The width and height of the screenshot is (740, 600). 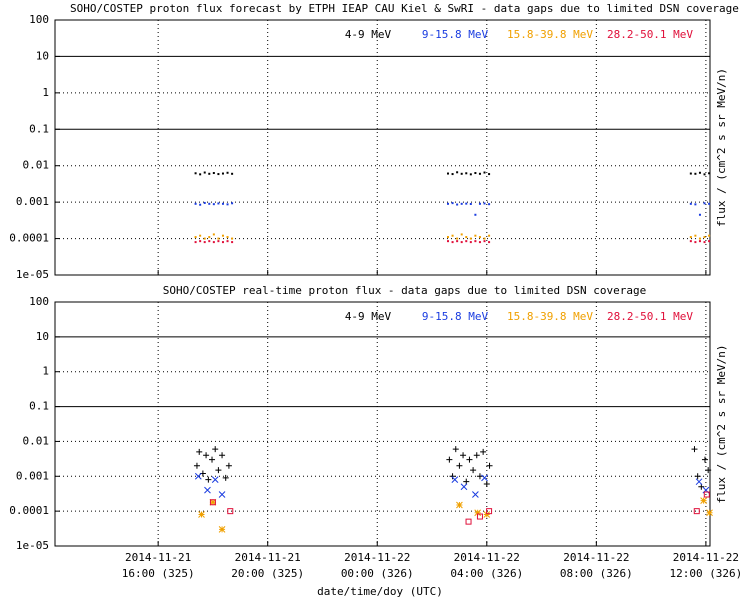 What do you see at coordinates (704, 573) in the screenshot?
I see `x-tick-label: 12:00 (326)` at bounding box center [704, 573].